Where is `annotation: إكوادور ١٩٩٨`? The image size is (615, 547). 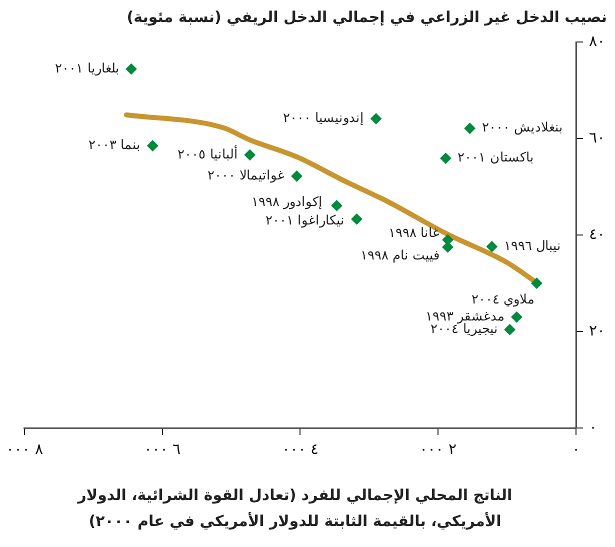 annotation: إكوادور ١٩٩٨ is located at coordinates (287, 202).